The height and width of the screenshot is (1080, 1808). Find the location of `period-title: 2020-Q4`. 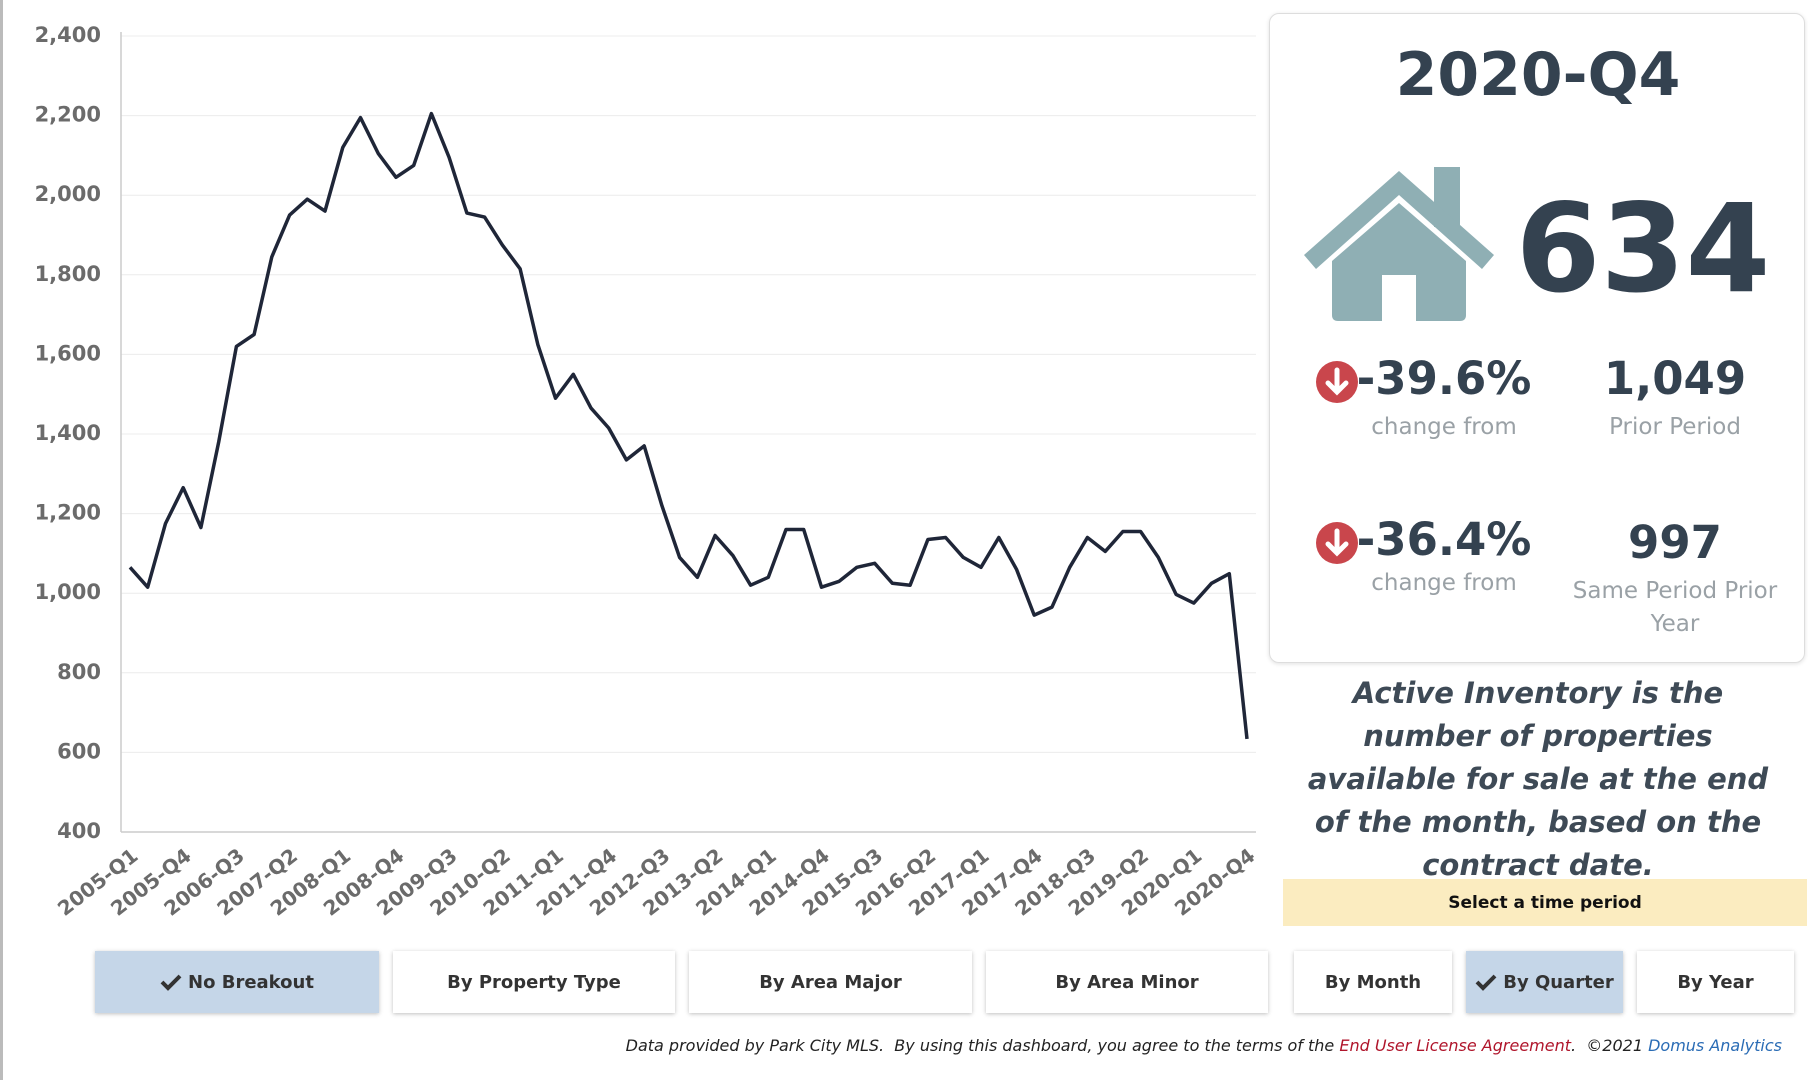

period-title: 2020-Q4 is located at coordinates (1538, 75).